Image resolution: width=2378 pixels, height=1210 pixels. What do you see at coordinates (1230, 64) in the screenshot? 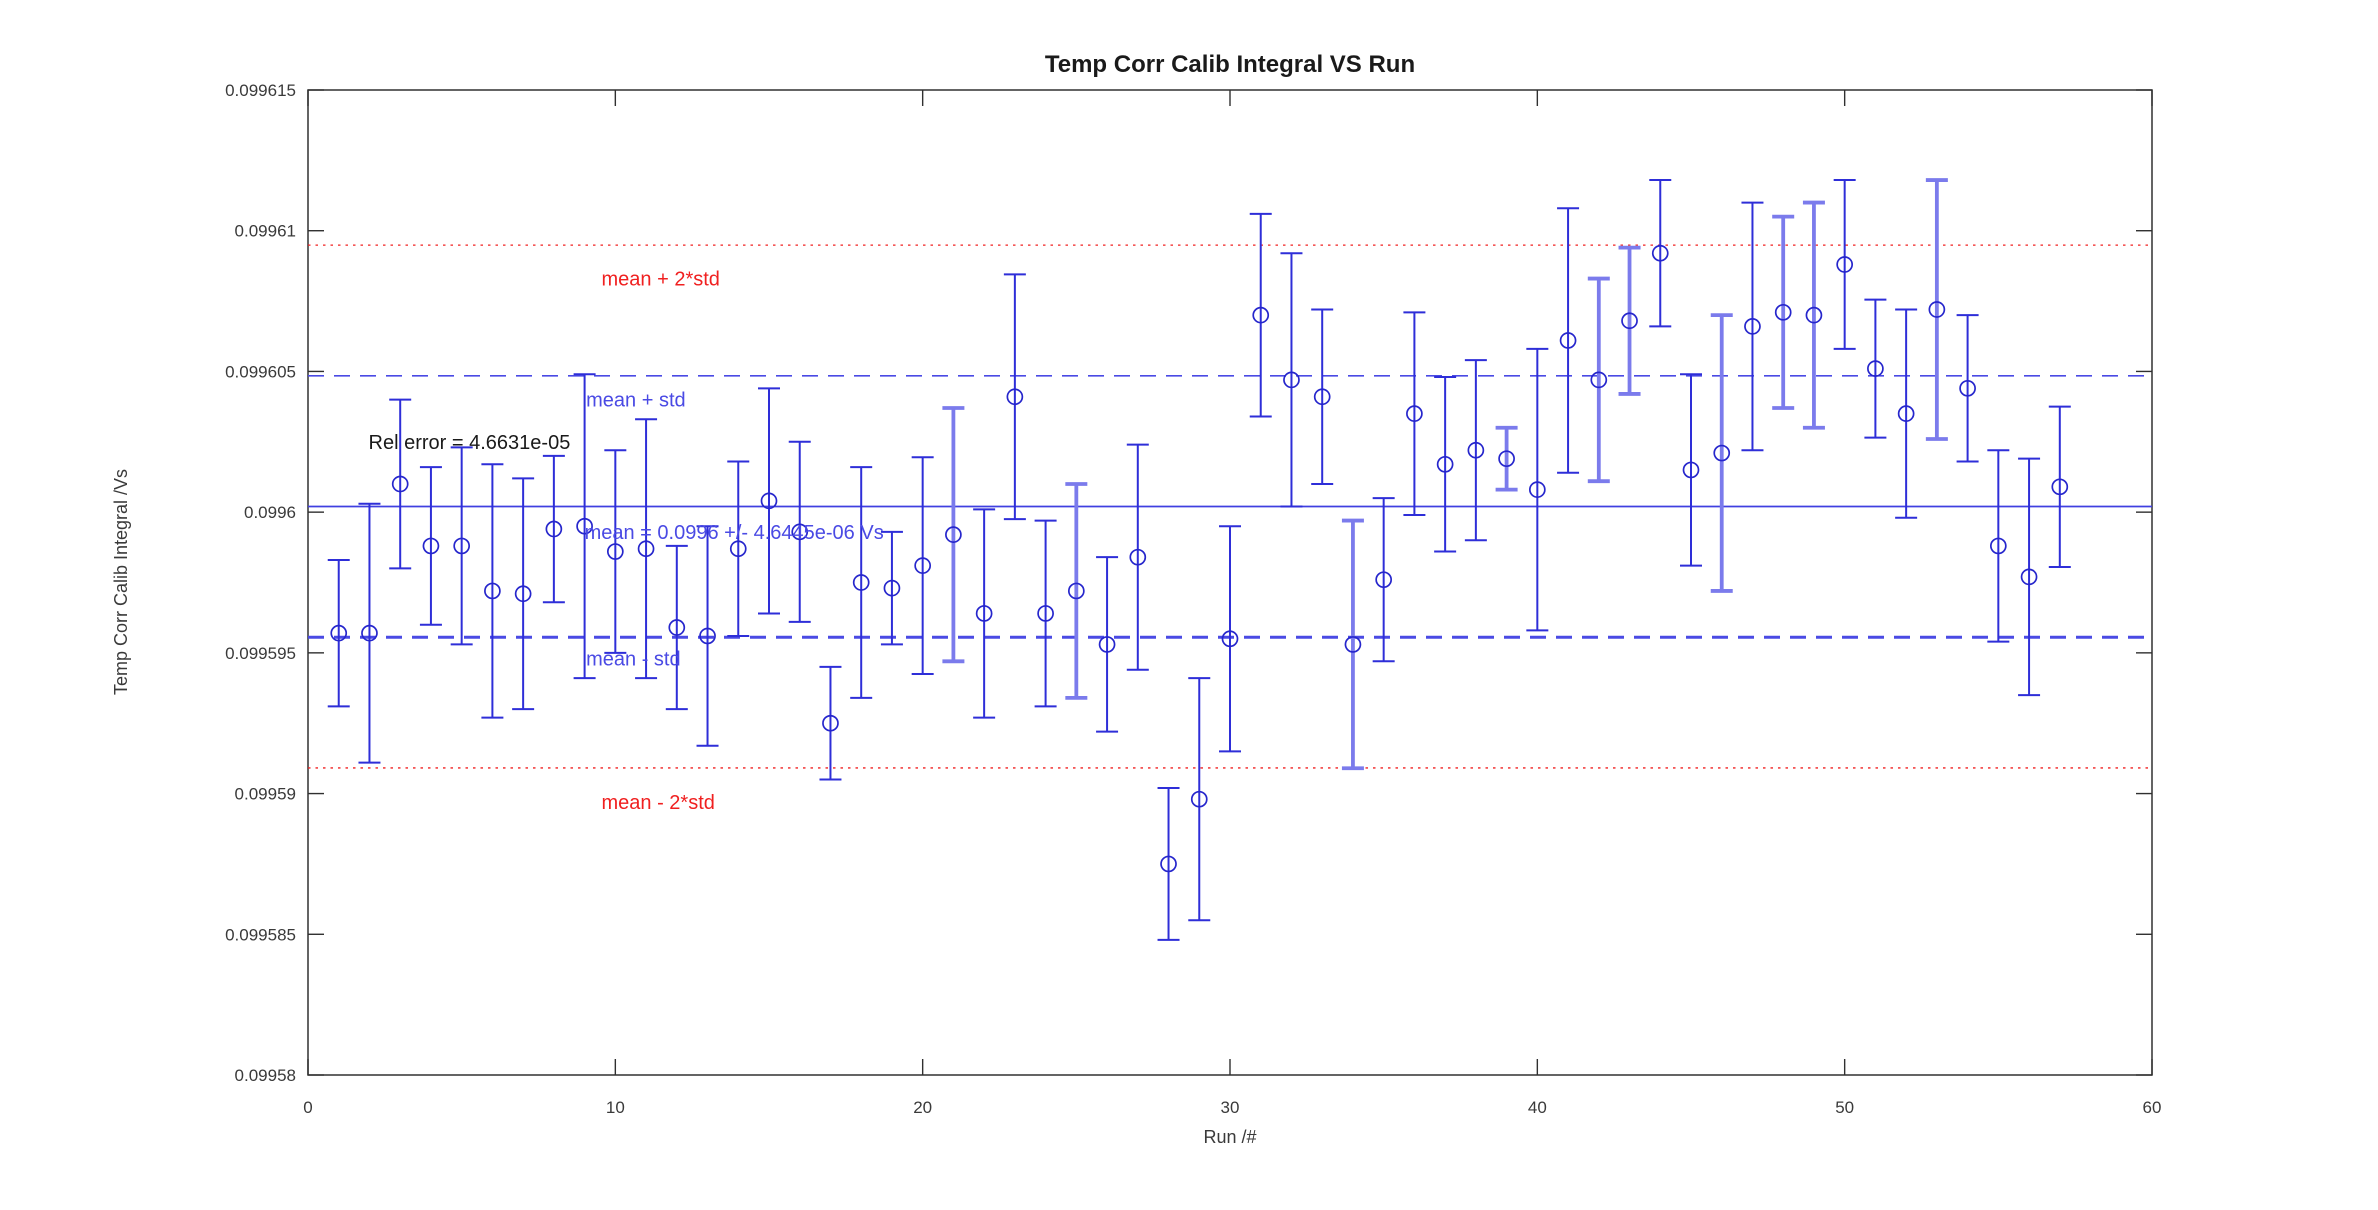
I see `plot-title: Temp Corr Calib Integral VS Run` at bounding box center [1230, 64].